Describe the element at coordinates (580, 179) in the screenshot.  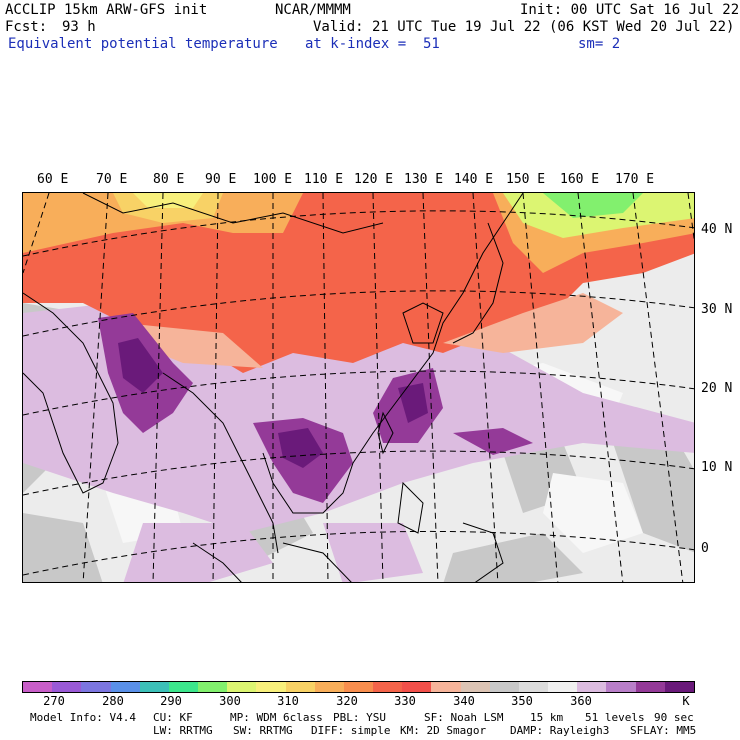
I see `lon-label: 160 E` at that location.